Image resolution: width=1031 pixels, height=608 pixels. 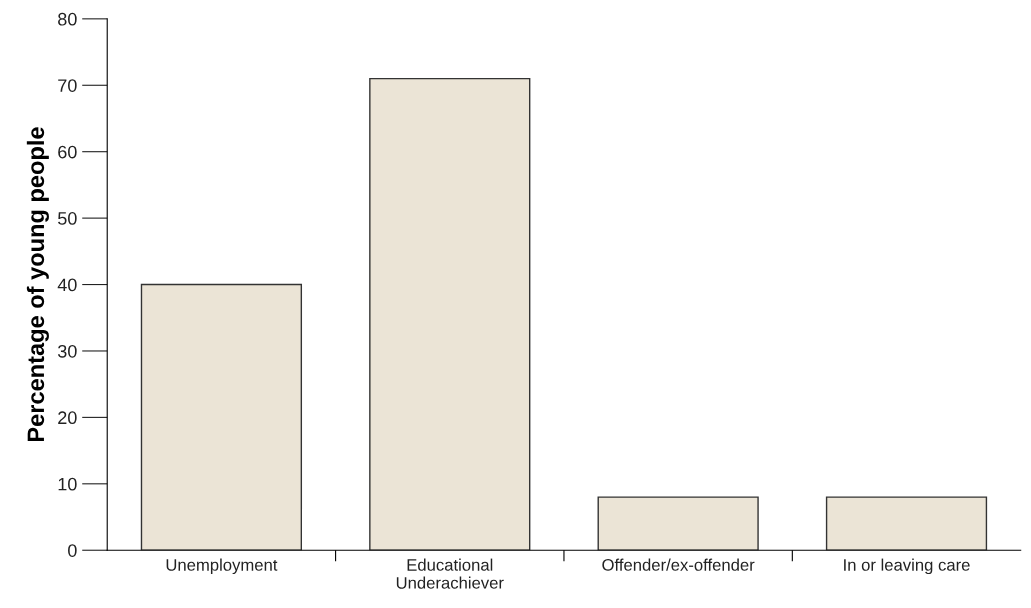 I want to click on y-tick-label: 80, so click(x=67, y=19).